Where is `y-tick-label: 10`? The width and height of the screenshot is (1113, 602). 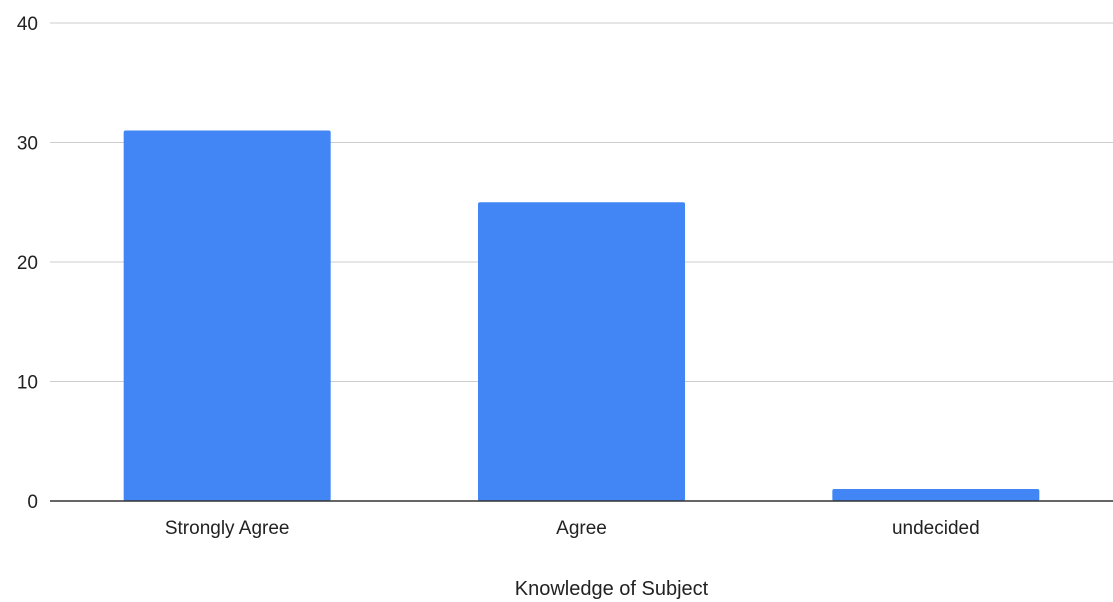 y-tick-label: 10 is located at coordinates (27, 383).